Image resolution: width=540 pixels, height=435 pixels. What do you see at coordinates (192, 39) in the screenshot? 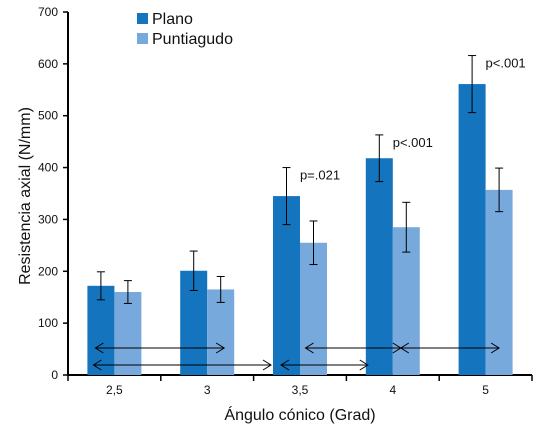
I see `legend-label: Puntiagudo` at bounding box center [192, 39].